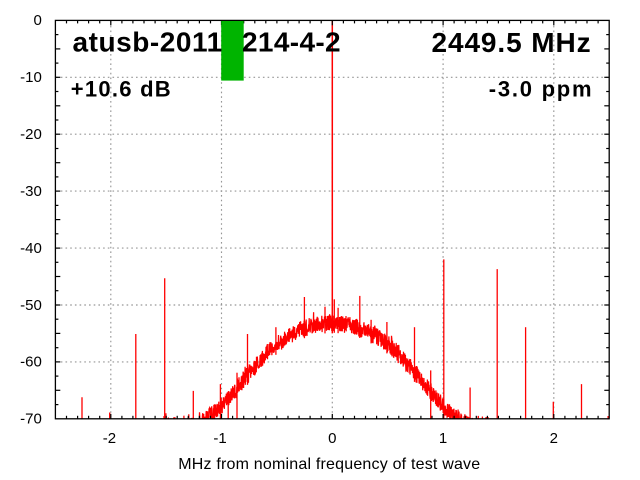  What do you see at coordinates (31, 134) in the screenshot?
I see `svg-text: -20` at bounding box center [31, 134].